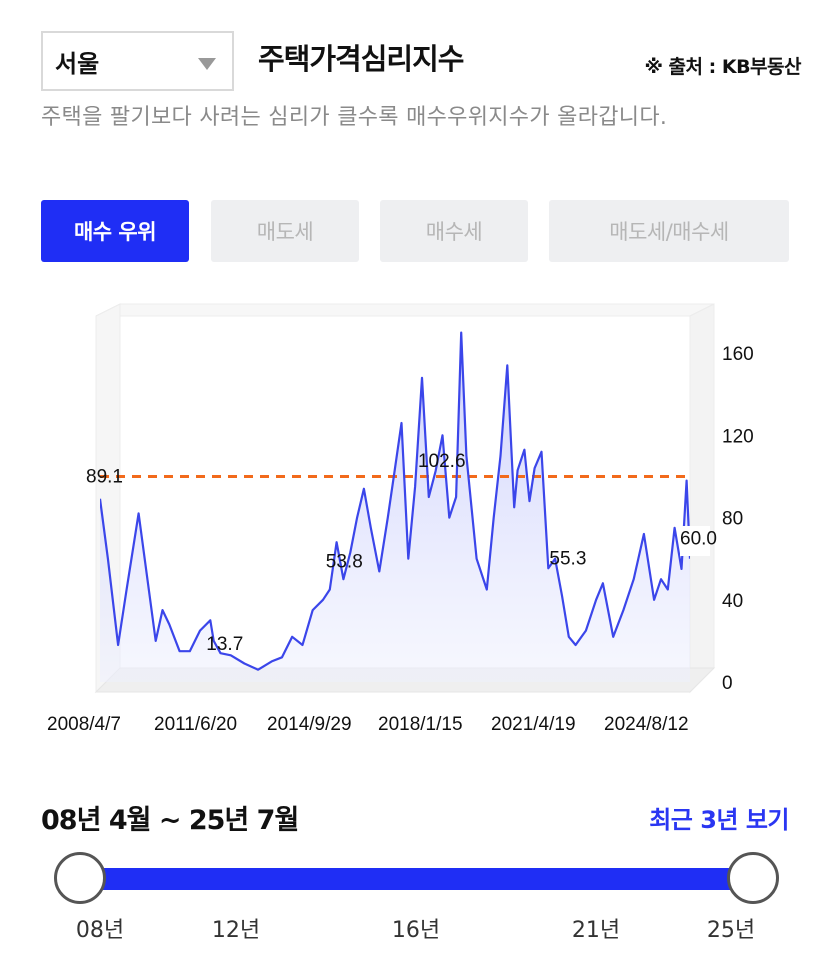 The width and height of the screenshot is (827, 964). Describe the element at coordinates (309, 724) in the screenshot. I see `x-tick-label: 2014/9/29` at that location.